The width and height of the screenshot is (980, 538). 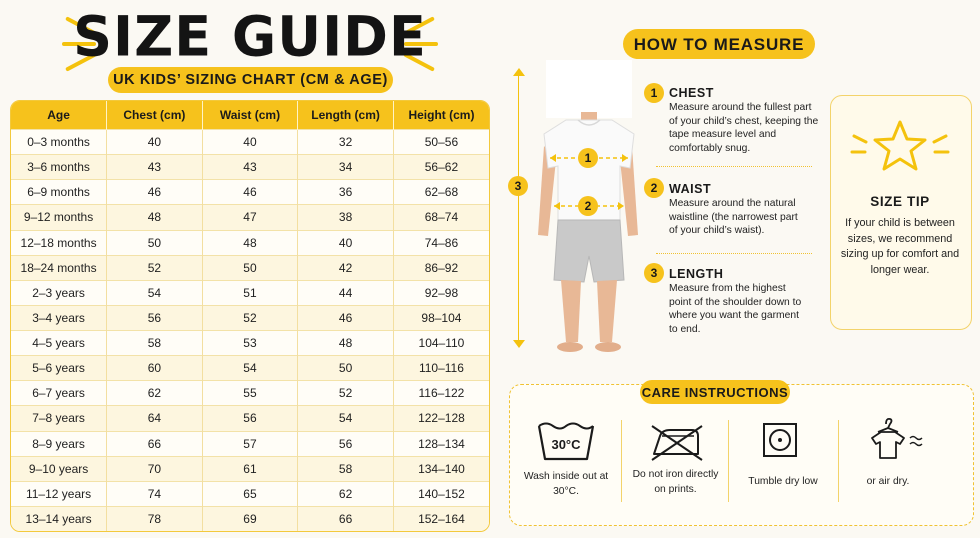 What do you see at coordinates (250, 36) in the screenshot?
I see `page-title: SIZE GUIDE` at bounding box center [250, 36].